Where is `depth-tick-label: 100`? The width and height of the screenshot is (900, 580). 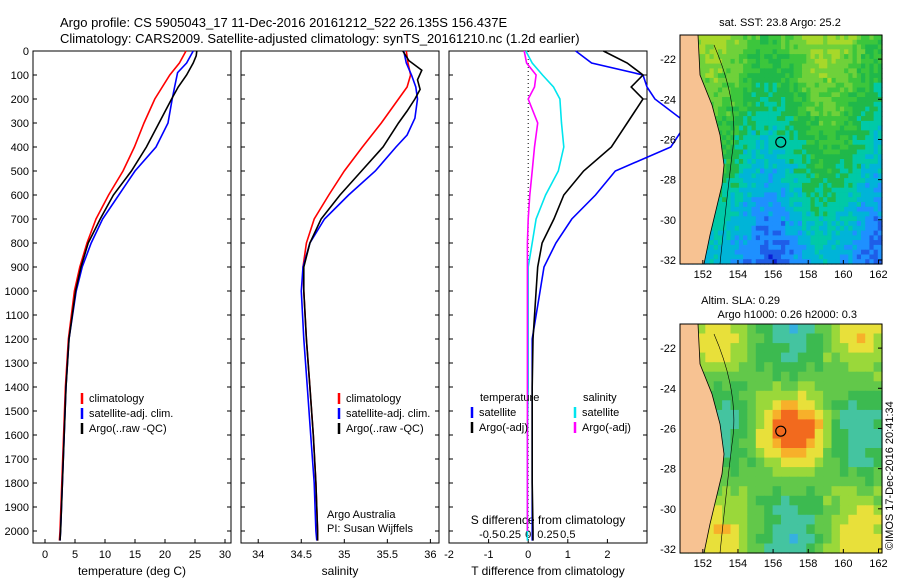
depth-tick-label: 100 is located at coordinates (20, 76).